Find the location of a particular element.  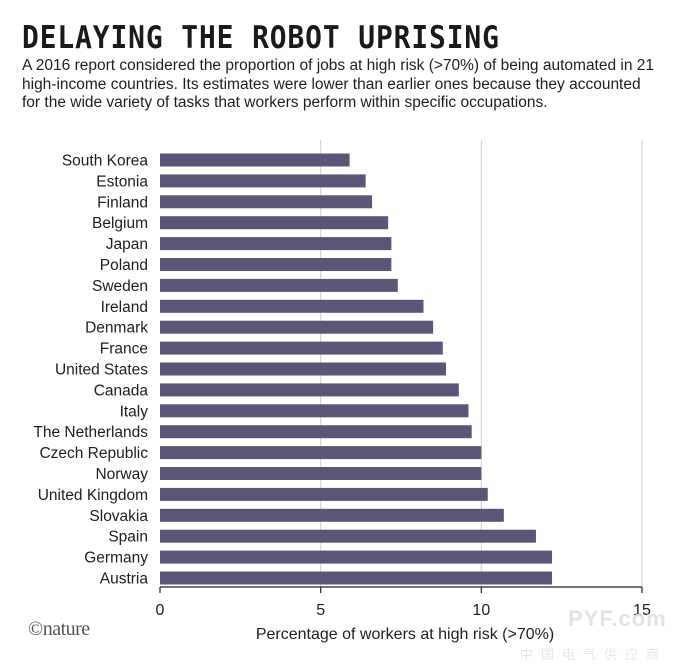

category-label: Belgium is located at coordinates (120, 223).